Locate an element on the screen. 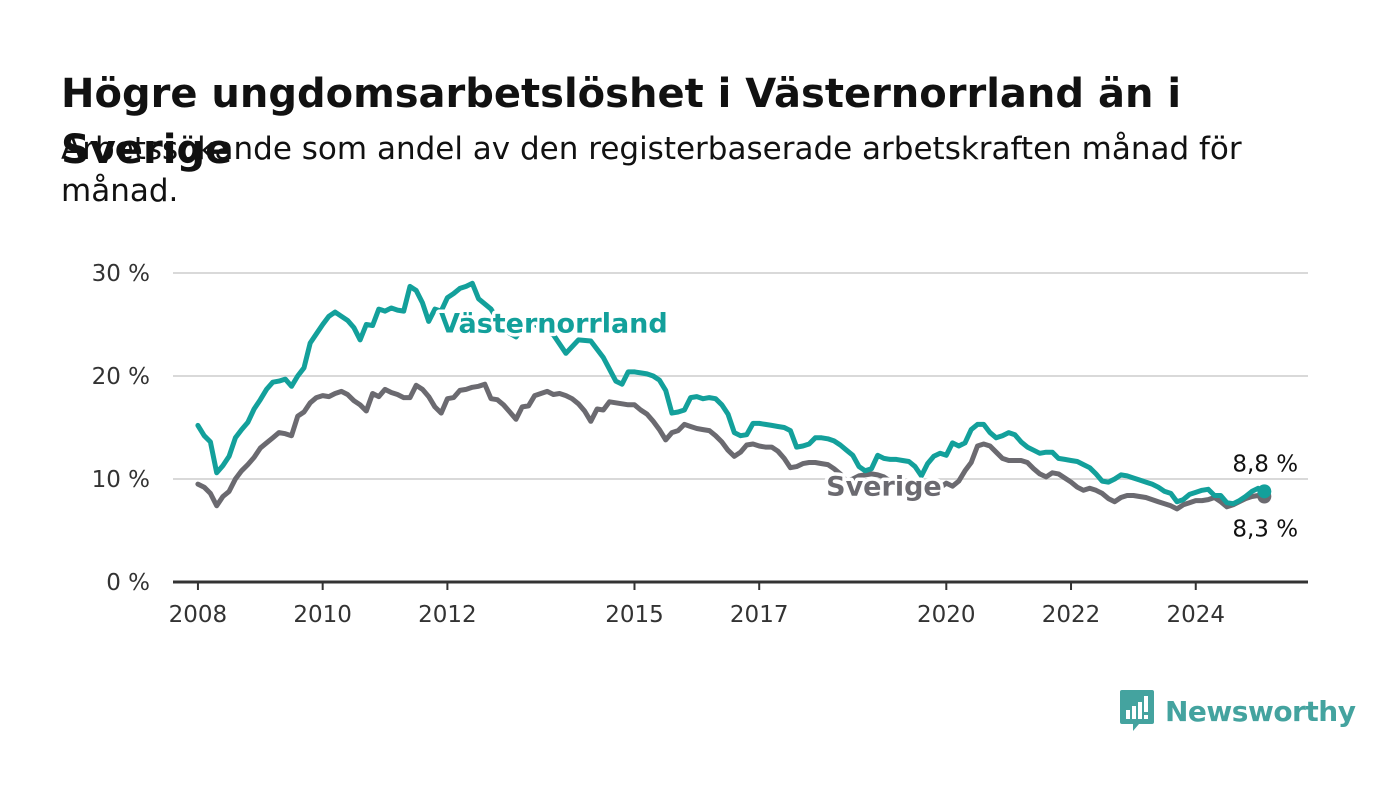 Image resolution: width=1400 pixels, height=794 pixels. end-value-label: 8,3 % is located at coordinates (1265, 530).